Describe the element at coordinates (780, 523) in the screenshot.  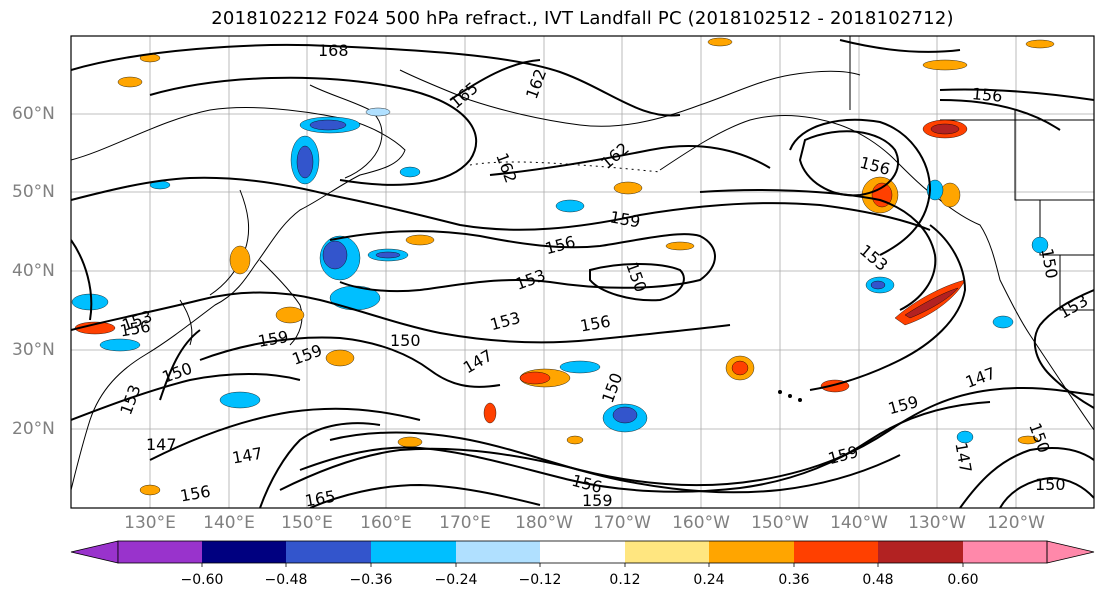
I see `lon-label-150w: 150°W` at that location.